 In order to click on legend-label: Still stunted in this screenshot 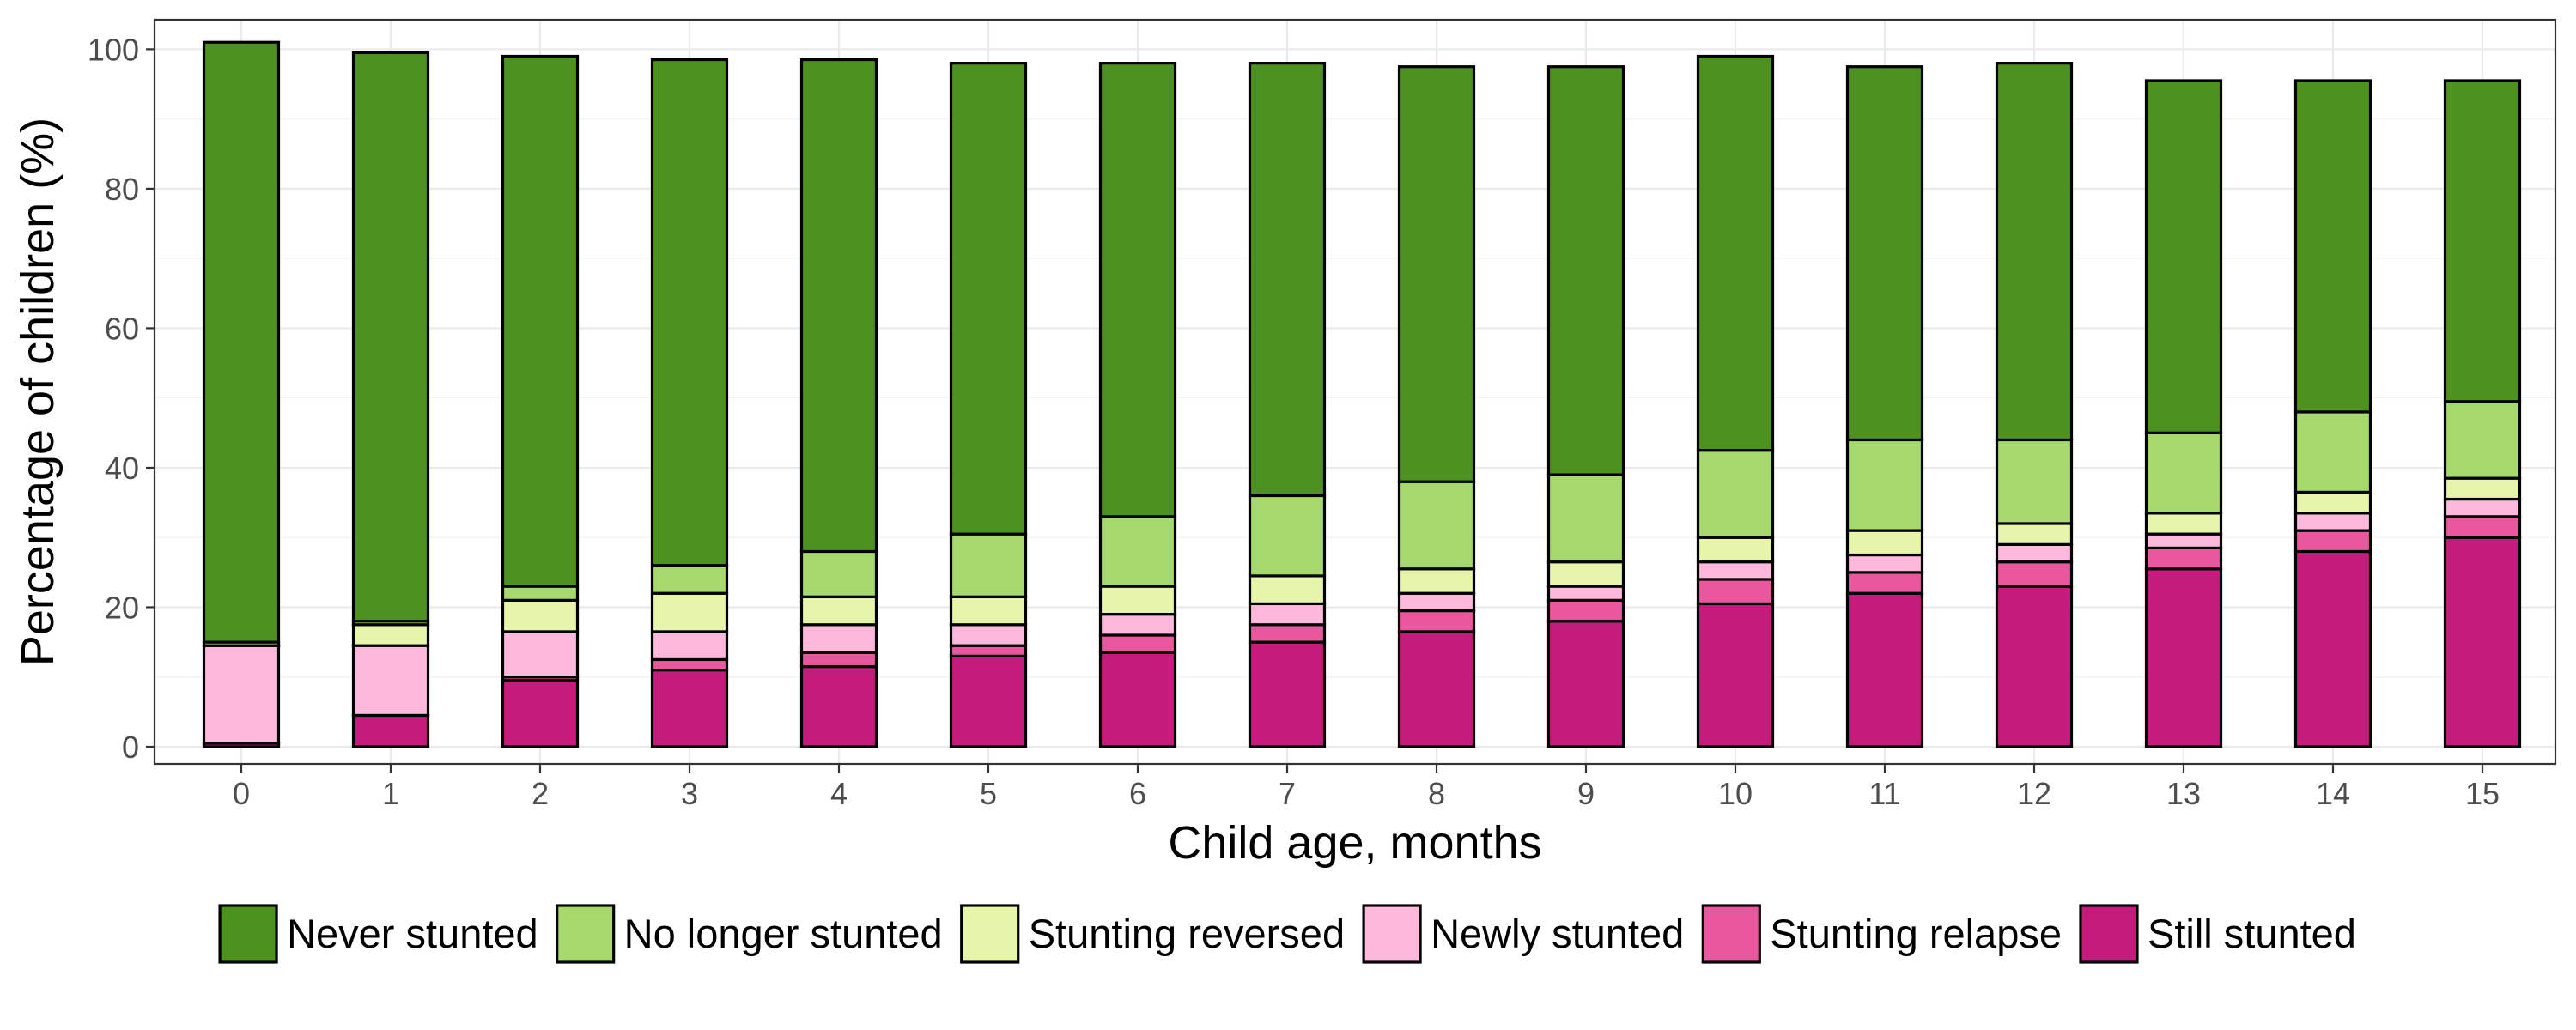, I will do `click(2252, 933)`.